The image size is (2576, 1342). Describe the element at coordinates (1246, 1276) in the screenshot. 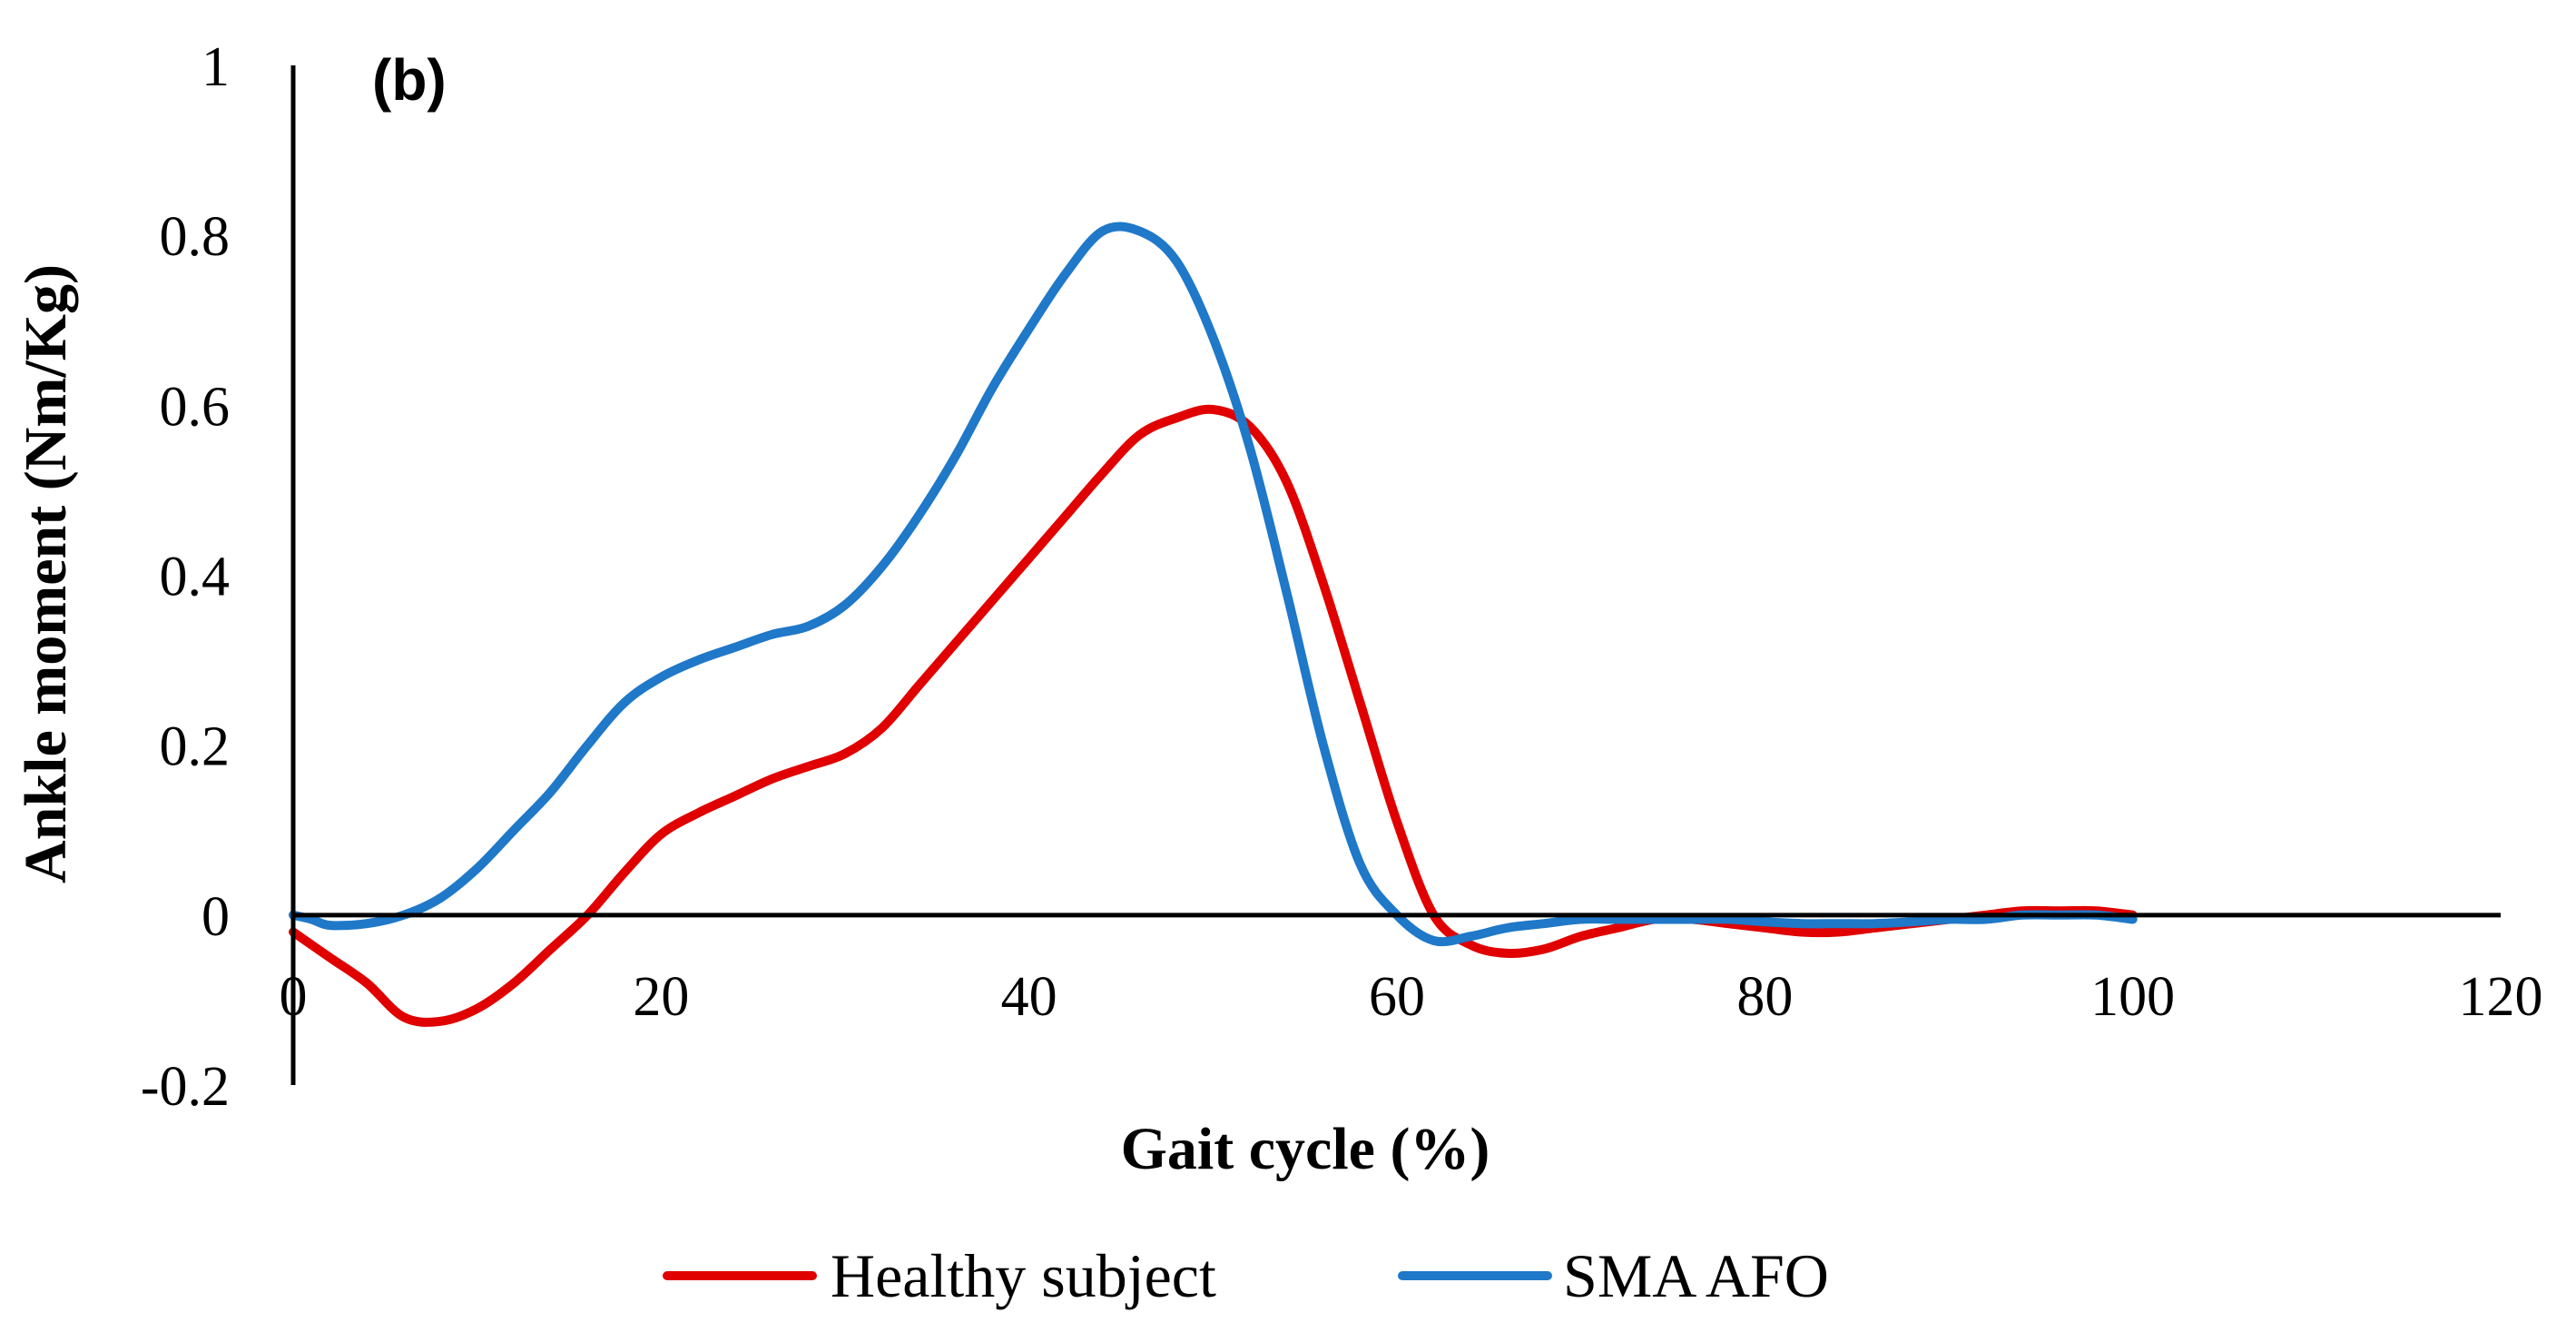

I see `legend: Healthy subject SMA AFO` at that location.